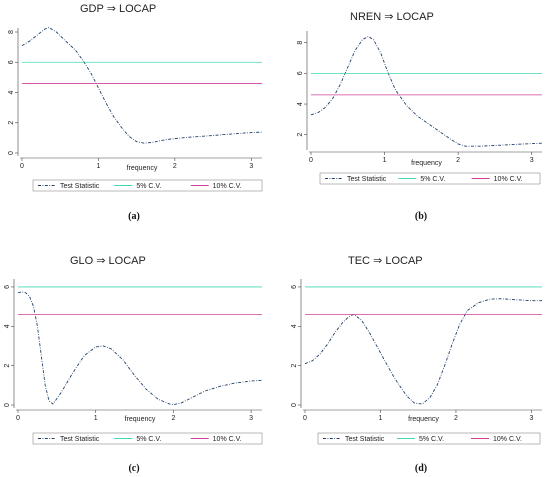 This screenshot has height=477, width=550. I want to click on chart-title: GDP ⇒ LOCAP, so click(118, 9).